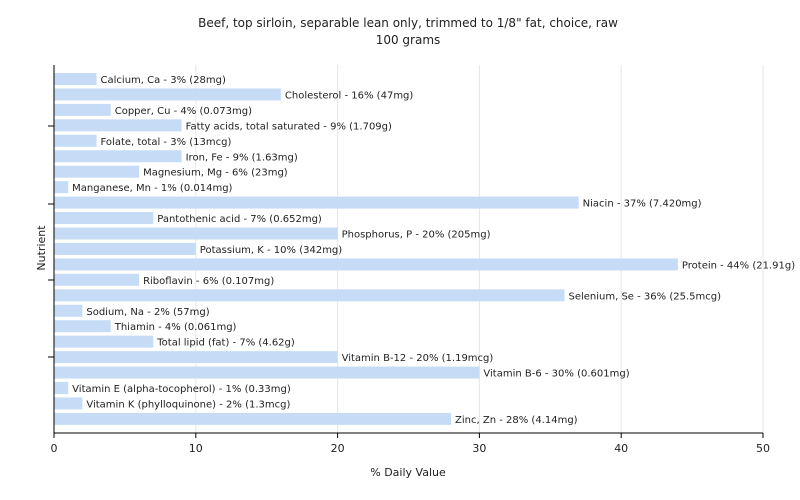  What do you see at coordinates (642, 204) in the screenshot?
I see `bar-label-8: Niacin - 37% (7.420mg)` at bounding box center [642, 204].